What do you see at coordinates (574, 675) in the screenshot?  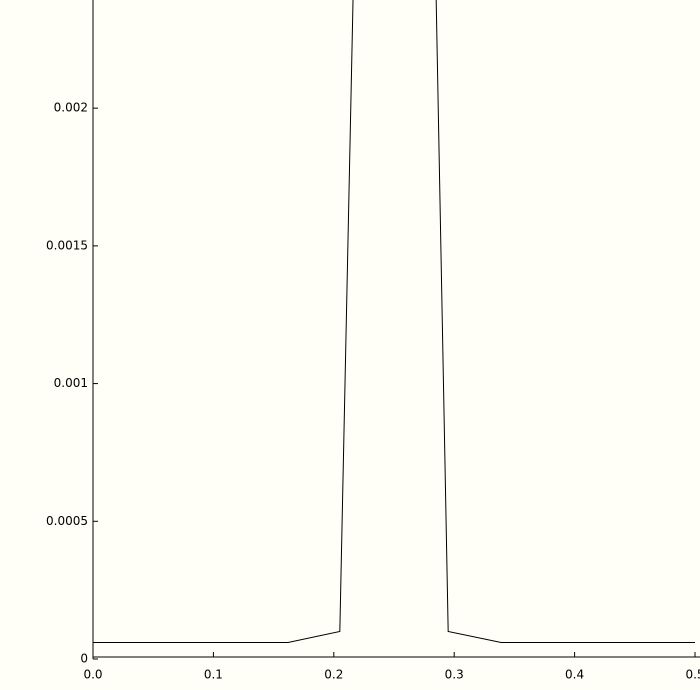 I see `x-tick-label: 0.4` at bounding box center [574, 675].